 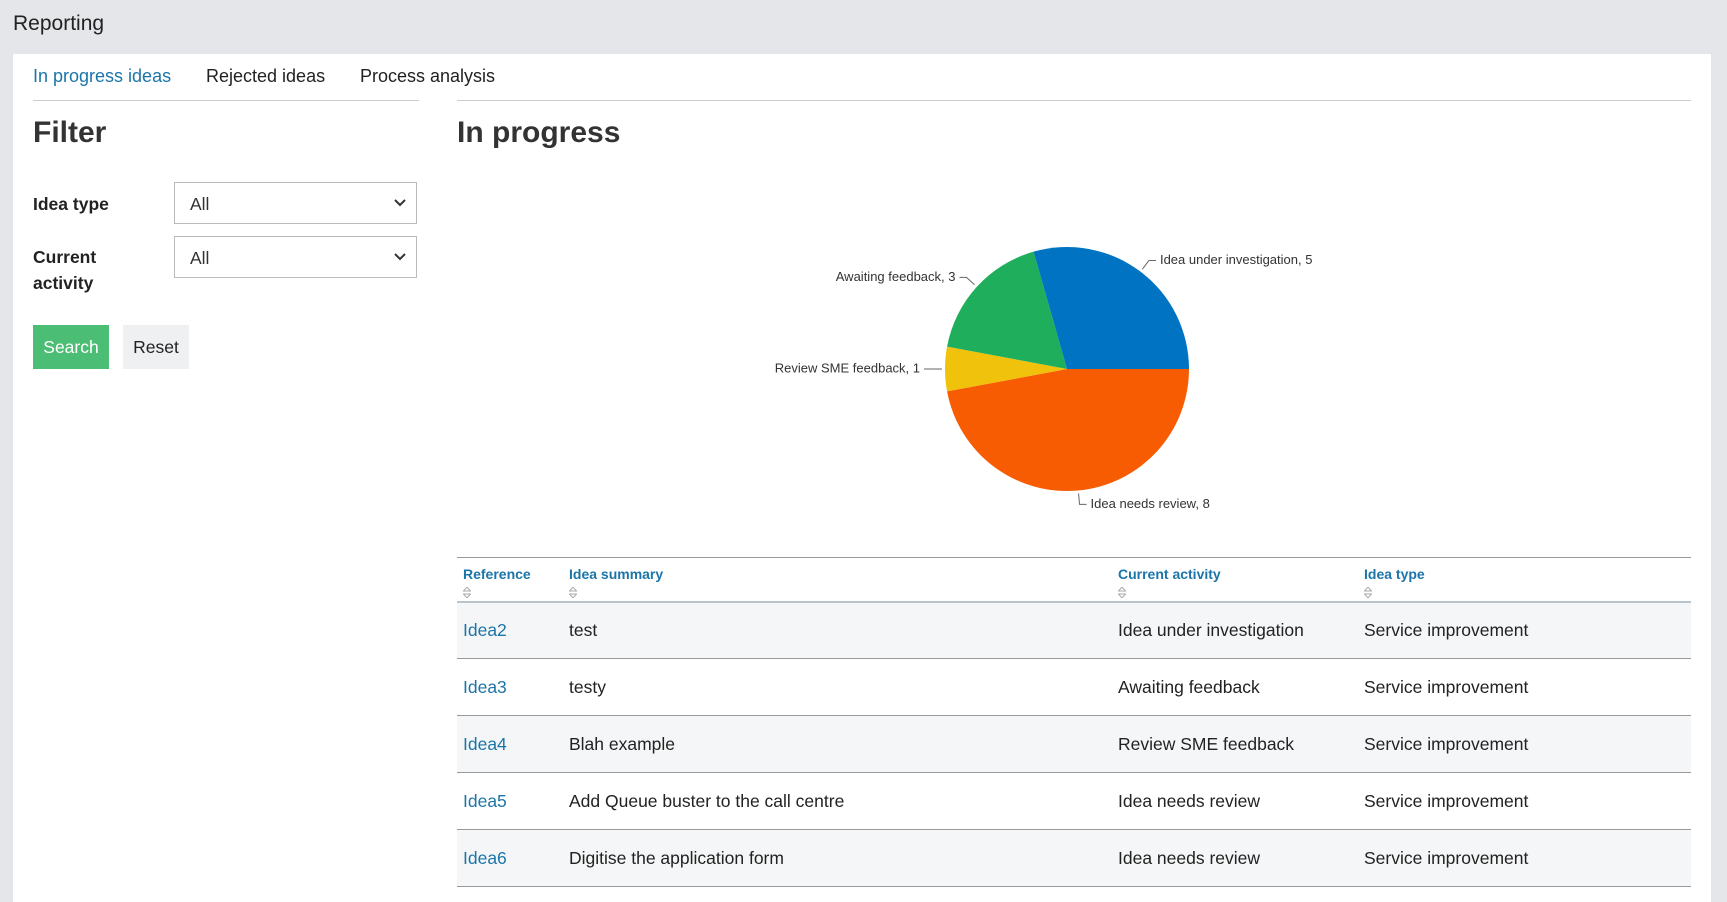 What do you see at coordinates (510, 630) in the screenshot?
I see `table-cell: Idea2` at bounding box center [510, 630].